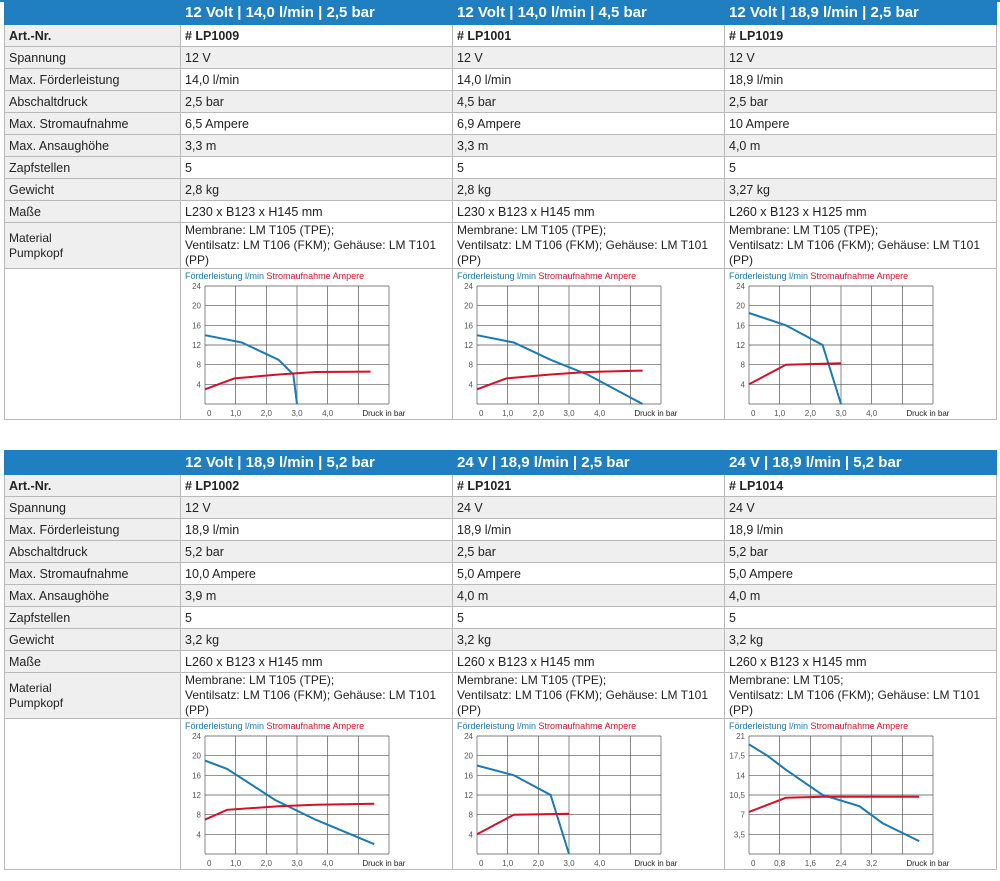 The height and width of the screenshot is (881, 1000). What do you see at coordinates (588, 145) in the screenshot?
I see `spec-value: 3,3 m` at bounding box center [588, 145].